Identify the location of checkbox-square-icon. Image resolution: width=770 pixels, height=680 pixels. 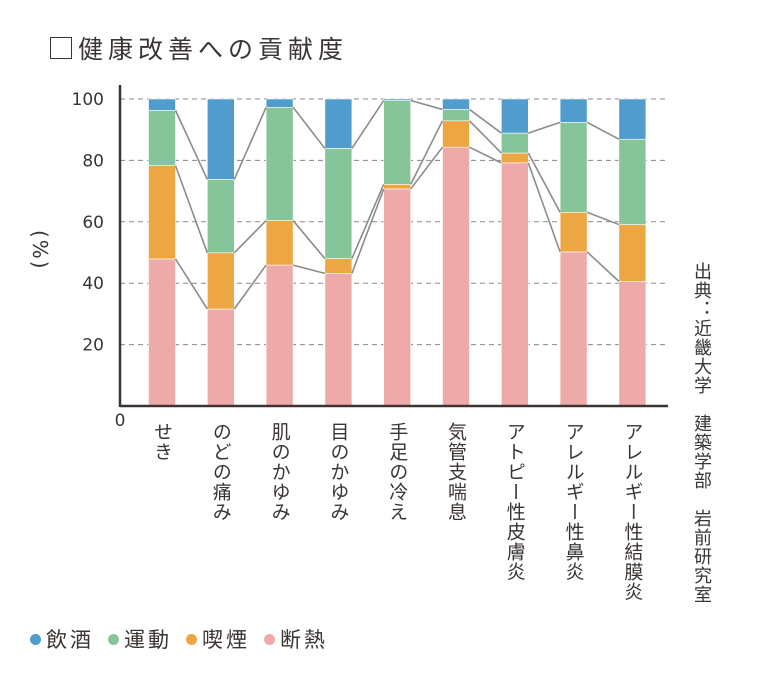
(61, 48).